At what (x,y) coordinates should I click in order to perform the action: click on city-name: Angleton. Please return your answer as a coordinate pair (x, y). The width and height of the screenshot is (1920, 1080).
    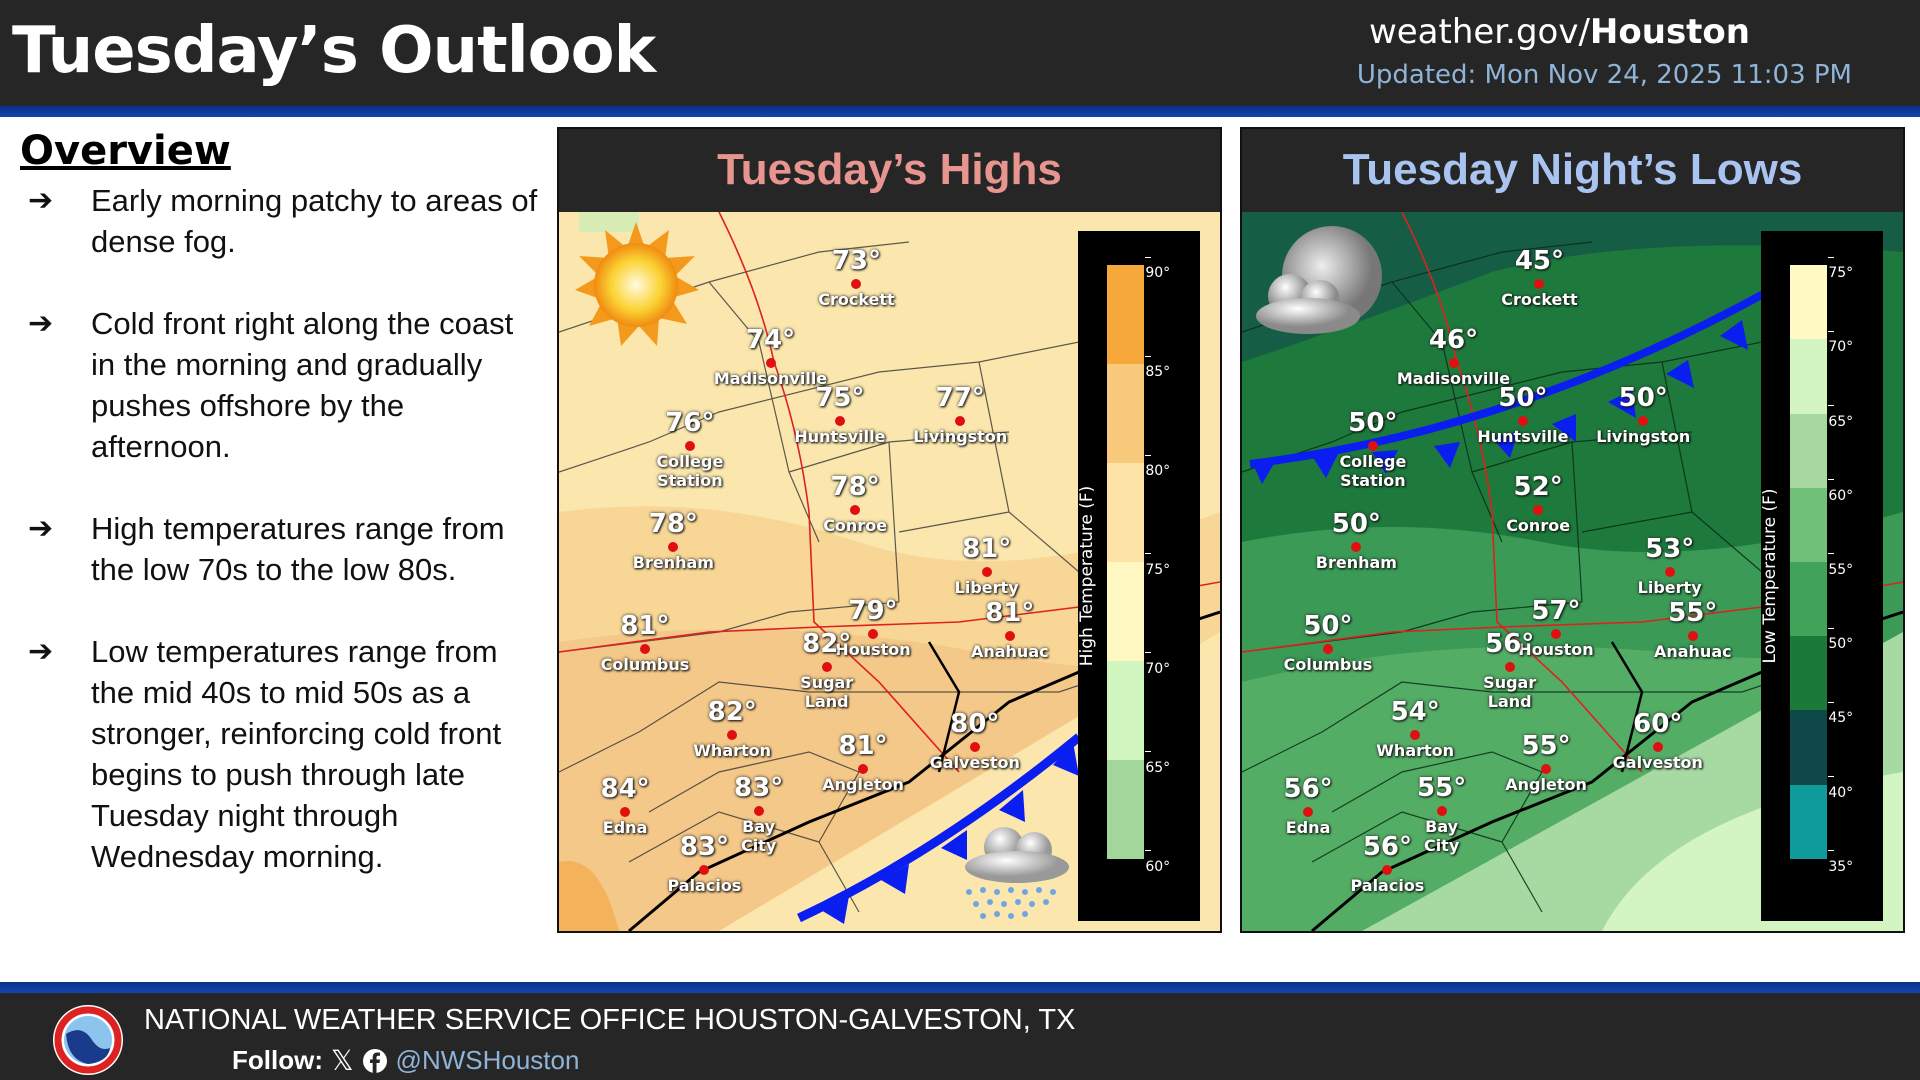
    Looking at the image, I should click on (863, 784).